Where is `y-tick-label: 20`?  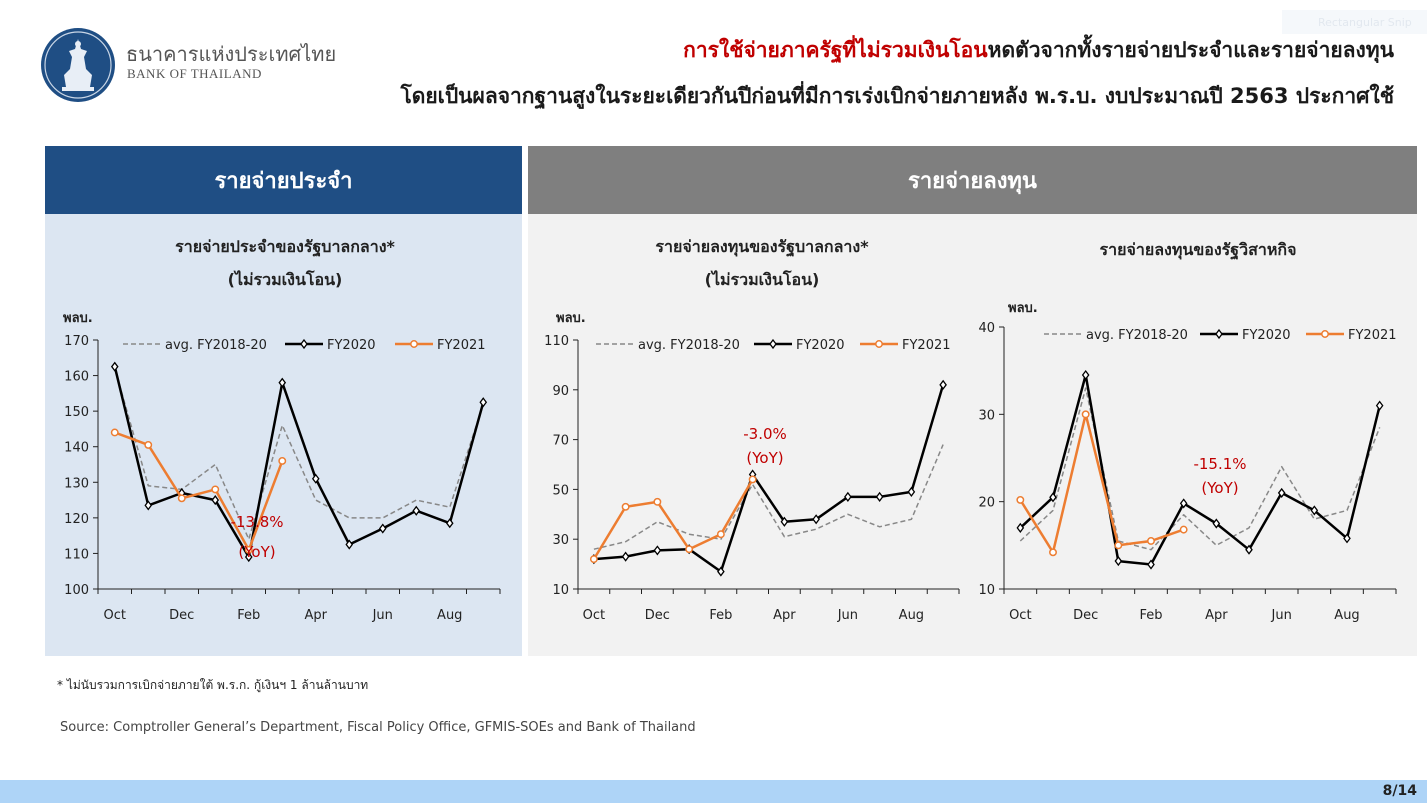
y-tick-label: 20 is located at coordinates (986, 503).